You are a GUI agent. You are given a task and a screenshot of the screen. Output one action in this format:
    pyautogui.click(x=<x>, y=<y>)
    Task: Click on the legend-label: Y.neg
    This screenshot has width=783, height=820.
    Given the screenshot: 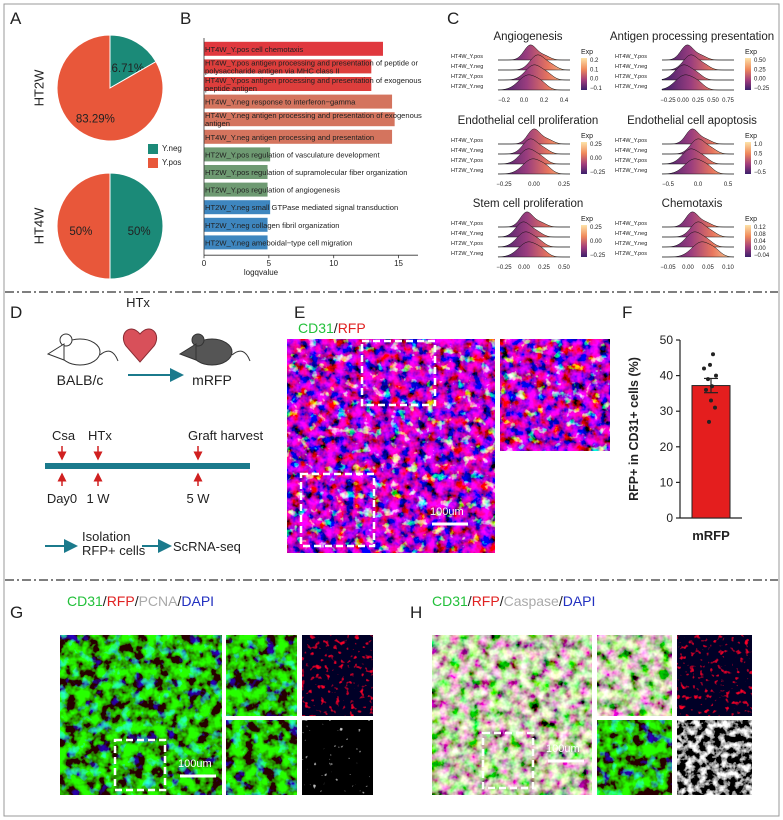 What is the action you would take?
    pyautogui.click(x=172, y=148)
    